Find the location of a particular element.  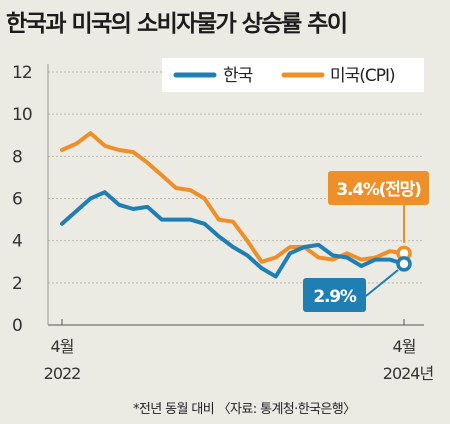

korea-callout-label: 2.9% is located at coordinates (335, 297).